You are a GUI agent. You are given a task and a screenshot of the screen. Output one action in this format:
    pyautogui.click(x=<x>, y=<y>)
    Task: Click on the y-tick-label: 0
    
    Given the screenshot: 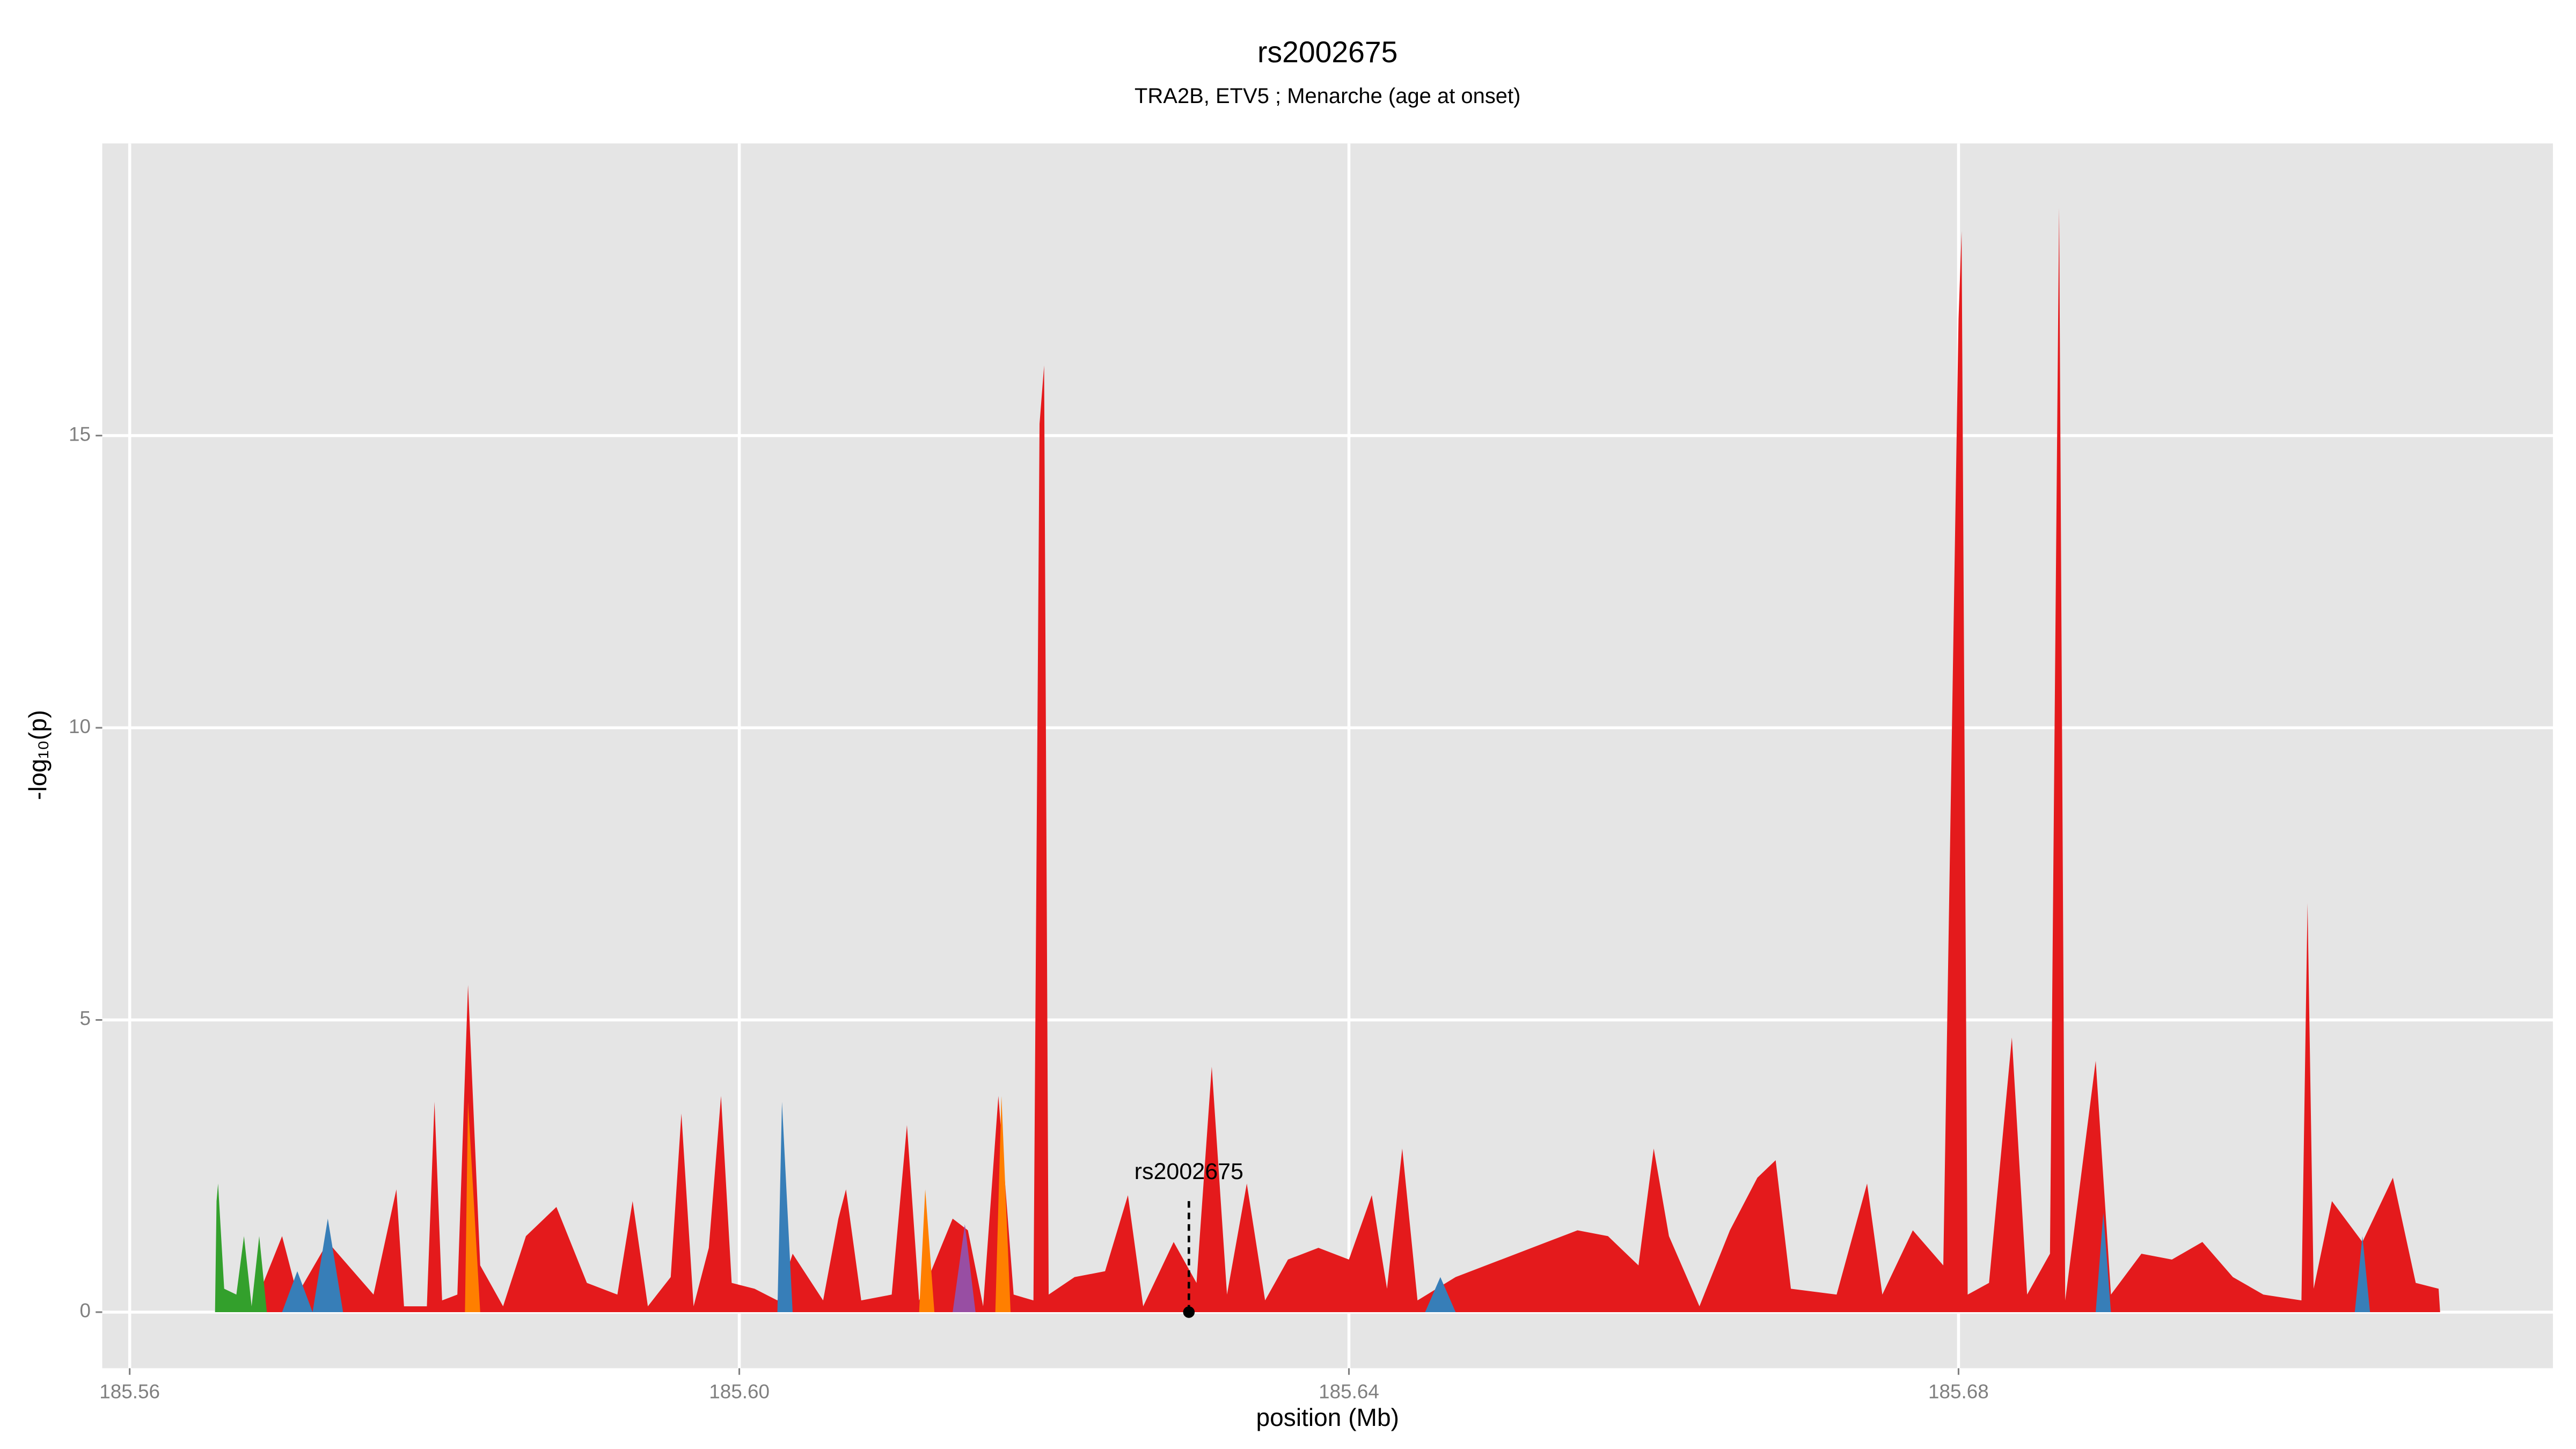 What is the action you would take?
    pyautogui.click(x=85, y=1311)
    